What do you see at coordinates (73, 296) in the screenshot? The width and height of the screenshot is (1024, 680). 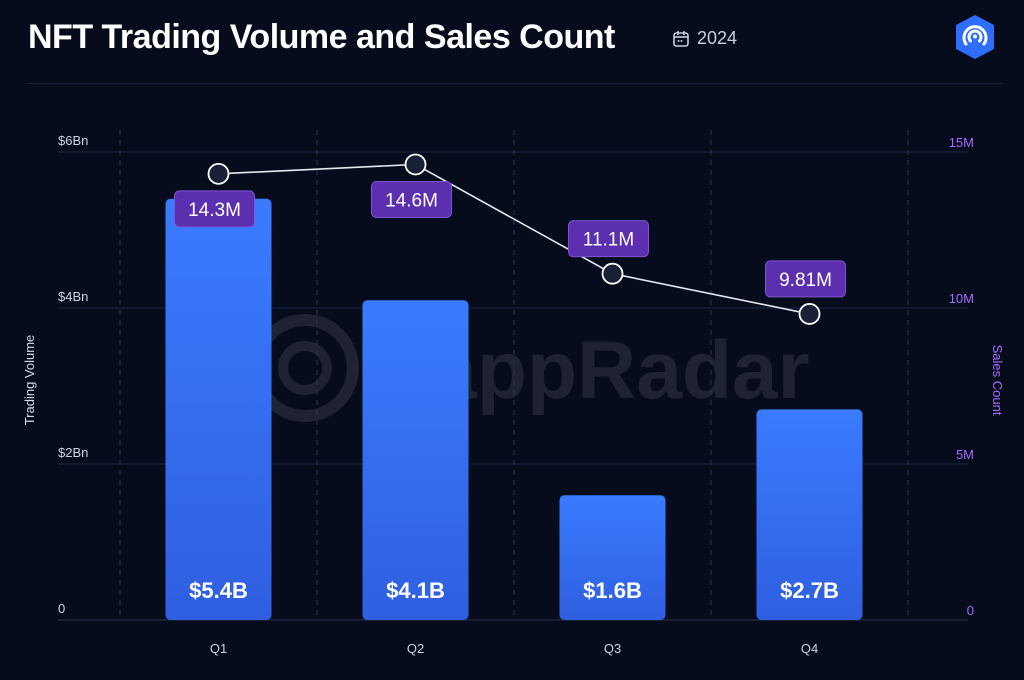 I see `left-axis-tick-label: $4Bn` at bounding box center [73, 296].